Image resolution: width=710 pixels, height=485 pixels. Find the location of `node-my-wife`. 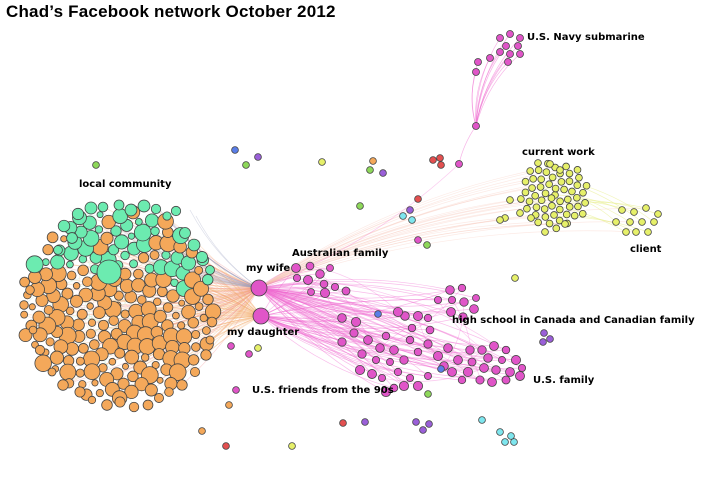

node-my-wife is located at coordinates (259, 288).